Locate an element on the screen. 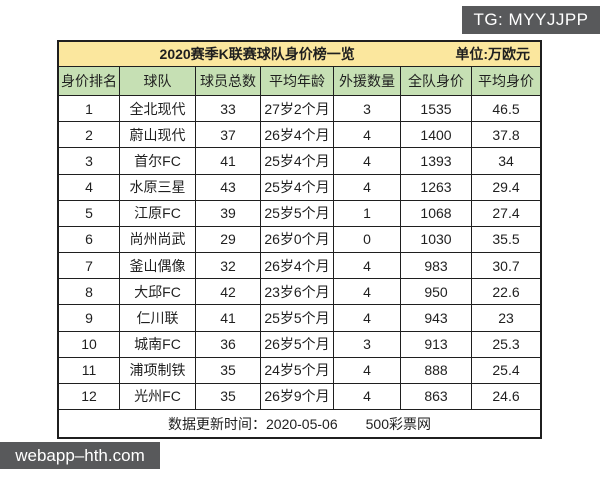 This screenshot has height=480, width=600. cell-total-value: 943 is located at coordinates (436, 318).